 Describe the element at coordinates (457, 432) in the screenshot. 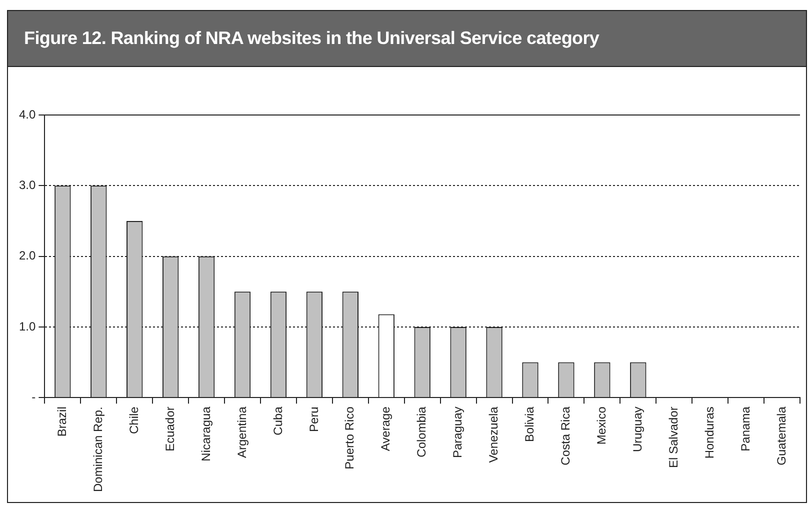

I see `x-tick-label: Paraguay` at that location.